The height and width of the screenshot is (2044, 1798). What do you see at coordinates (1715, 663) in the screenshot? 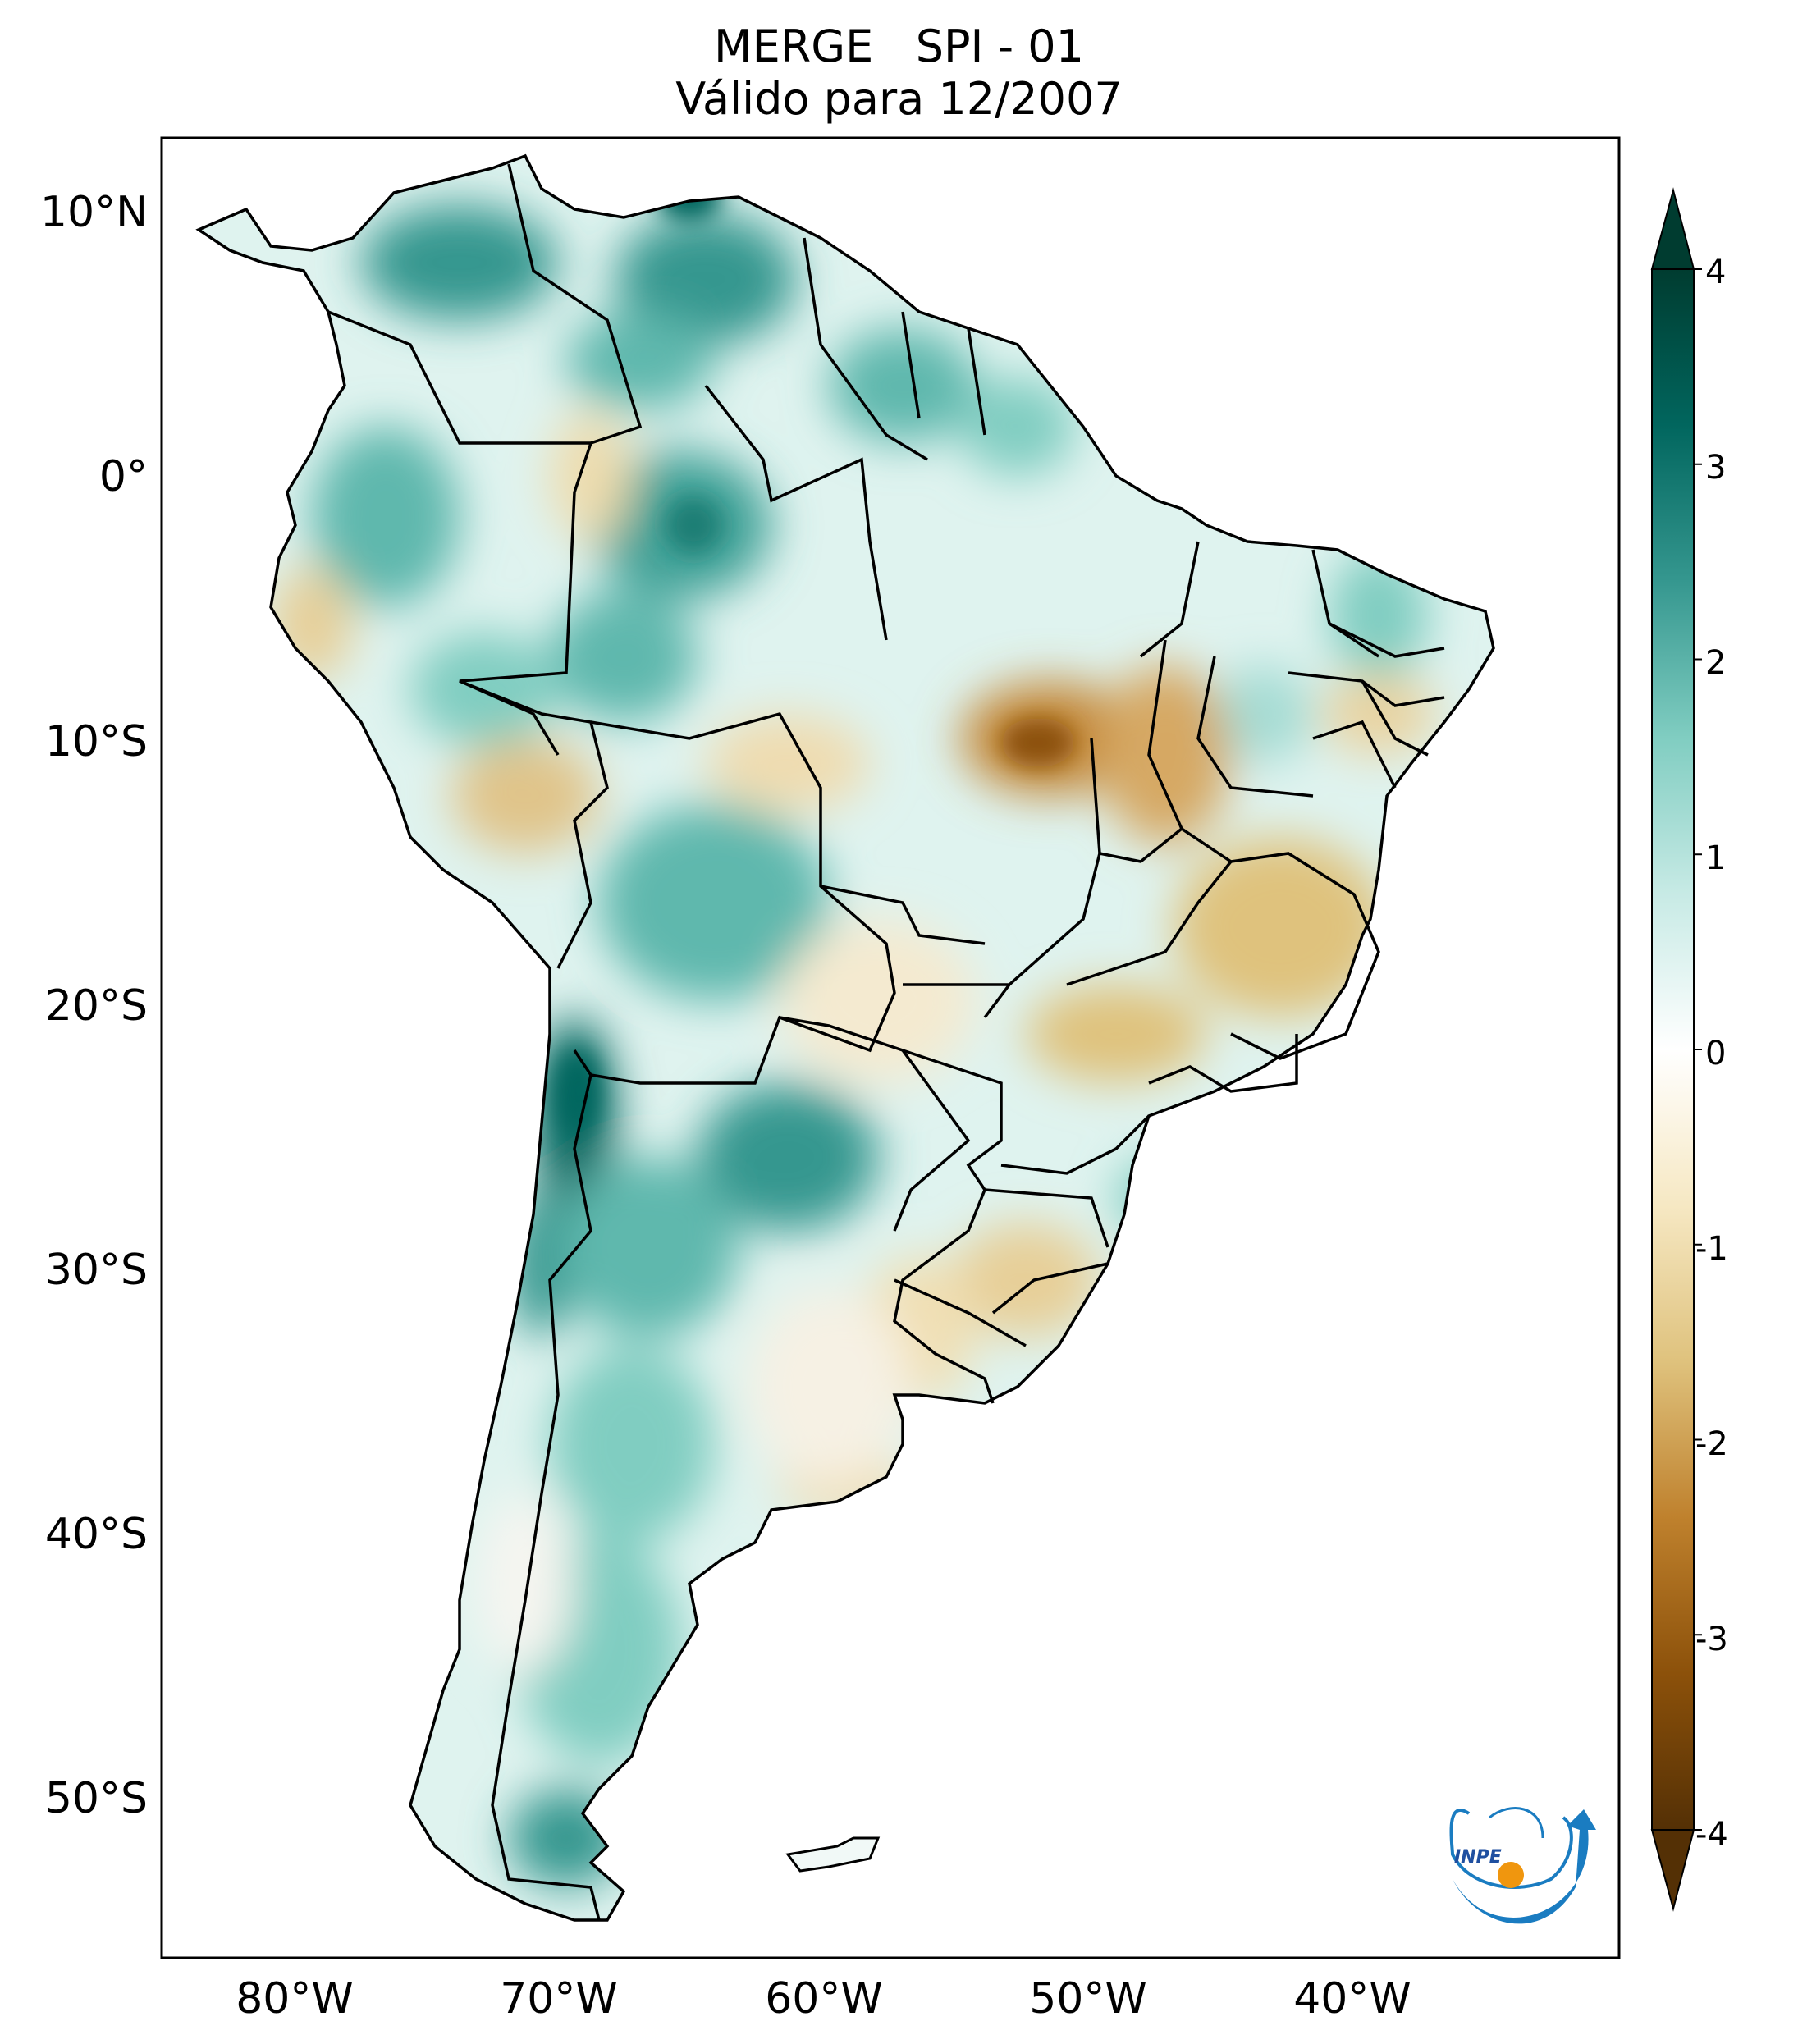
I see `colorbar-tick: 2` at bounding box center [1715, 663].